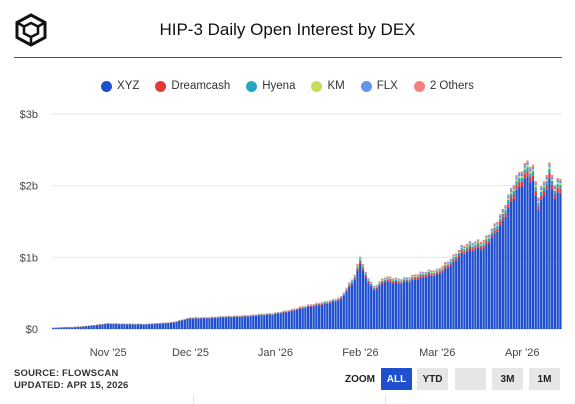  What do you see at coordinates (379, 86) in the screenshot?
I see `legend-item-flx: FLX` at bounding box center [379, 86].